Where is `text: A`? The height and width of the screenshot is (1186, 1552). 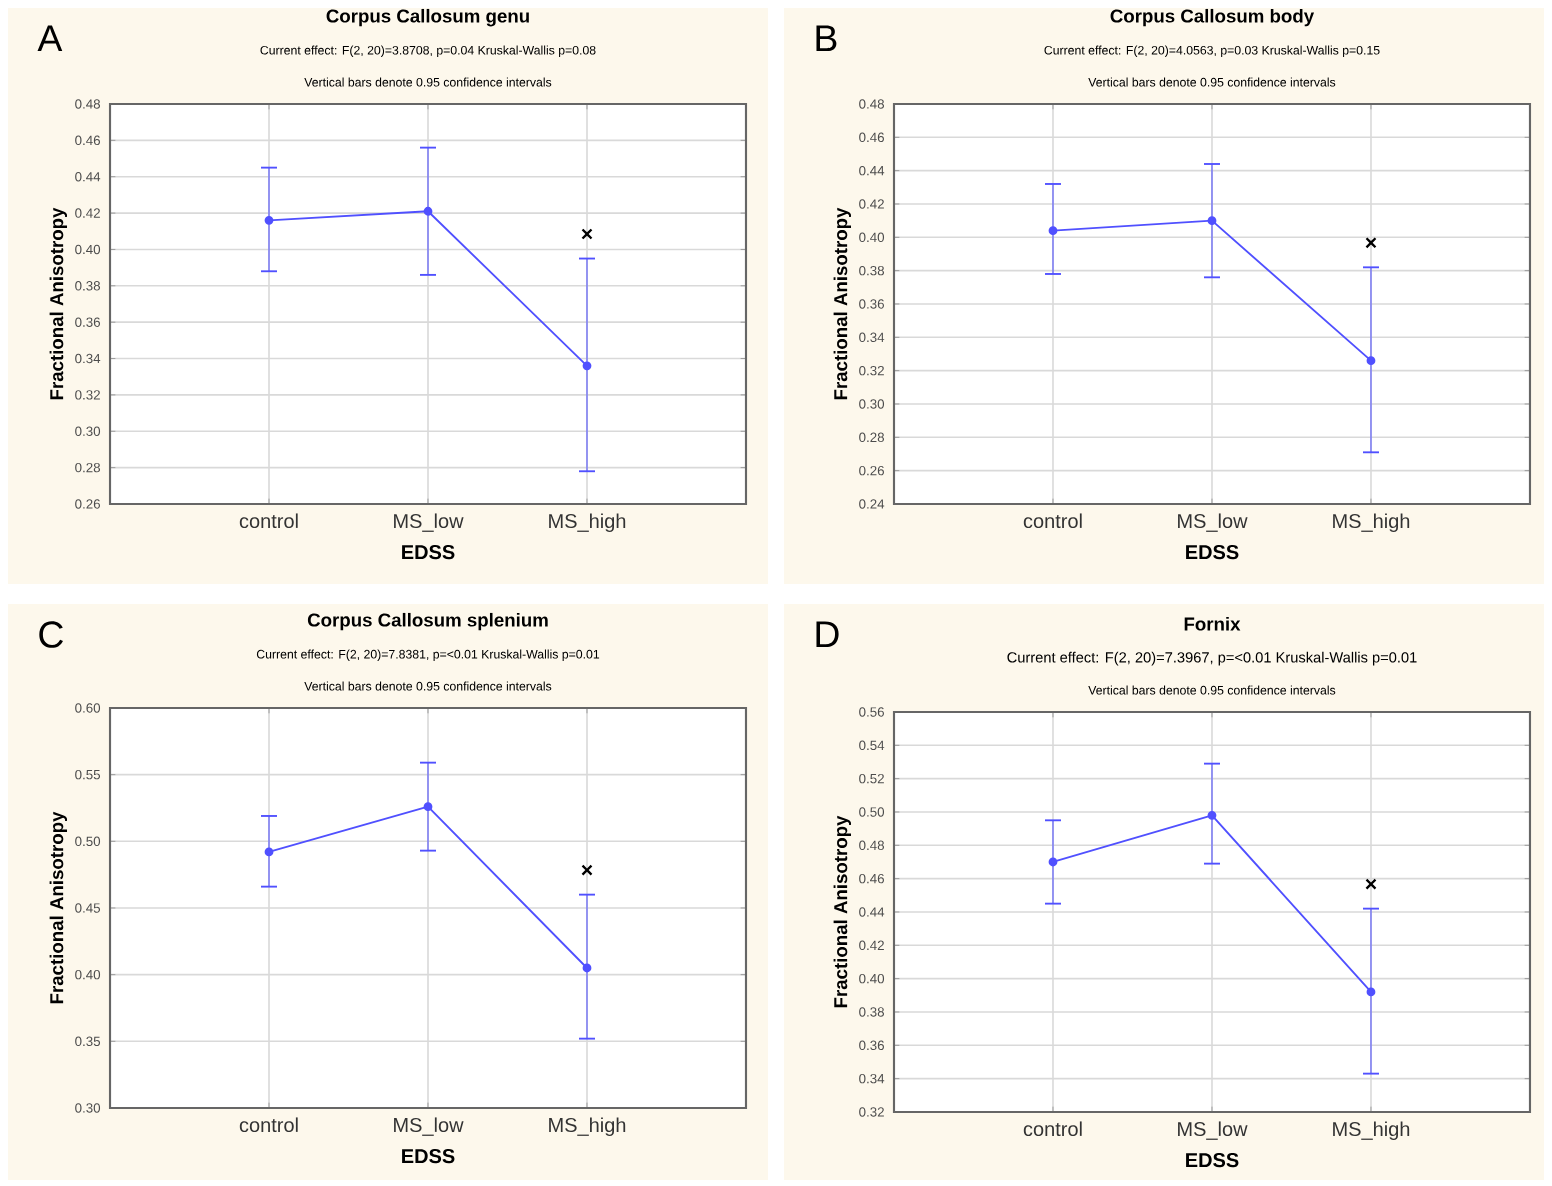
text: A is located at coordinates (50, 38).